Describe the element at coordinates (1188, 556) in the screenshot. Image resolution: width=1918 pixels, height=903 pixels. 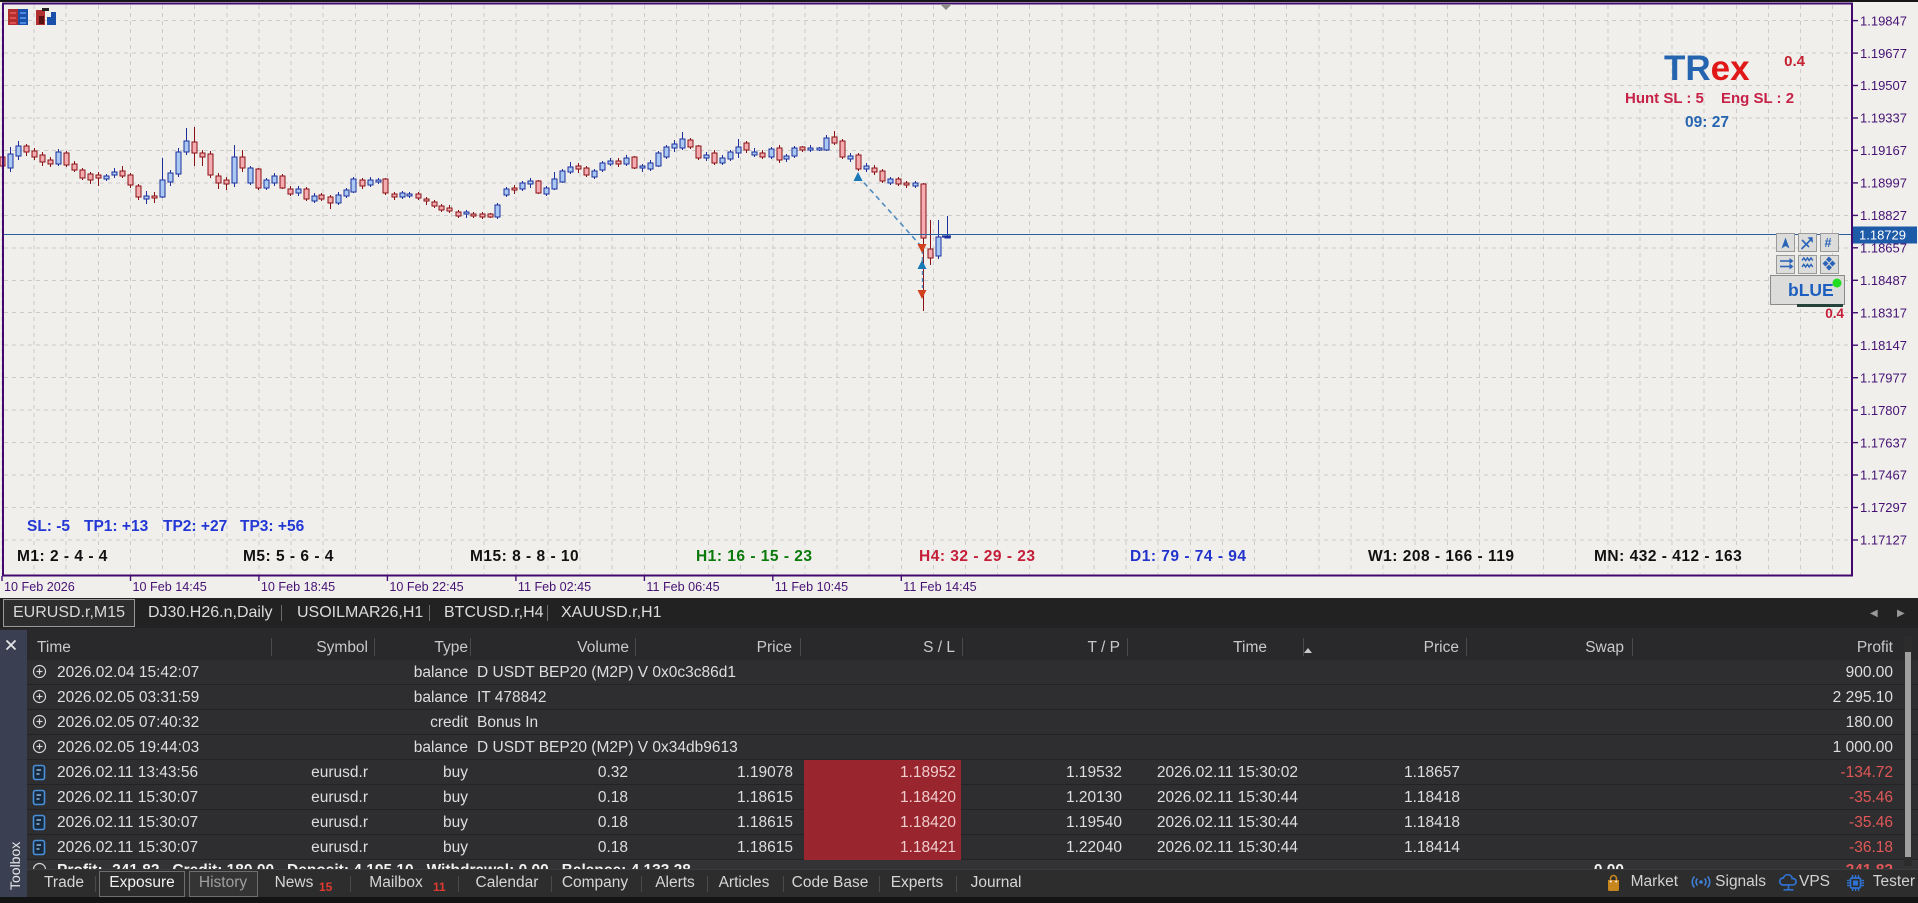
I see `svg-text: D1: 79 - 74 - 94` at that location.